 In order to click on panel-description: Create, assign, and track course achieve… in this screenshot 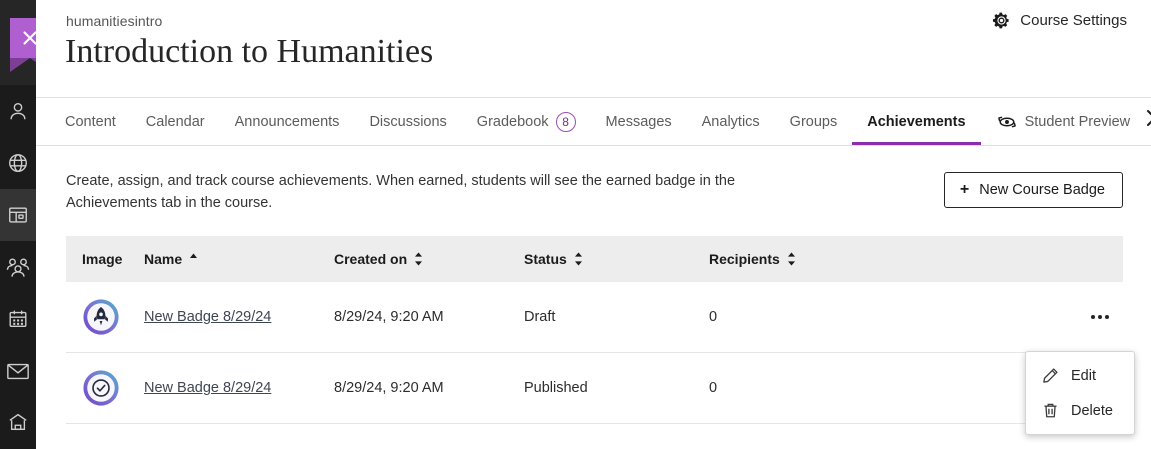, I will do `click(401, 192)`.